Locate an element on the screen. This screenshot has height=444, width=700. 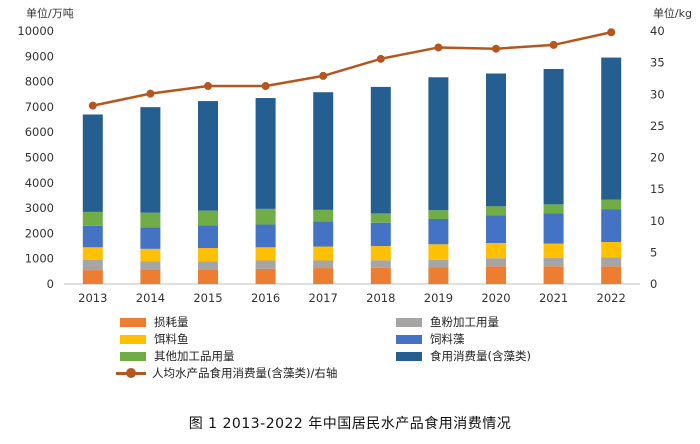
bar-feedfish-2017 is located at coordinates (323, 253).